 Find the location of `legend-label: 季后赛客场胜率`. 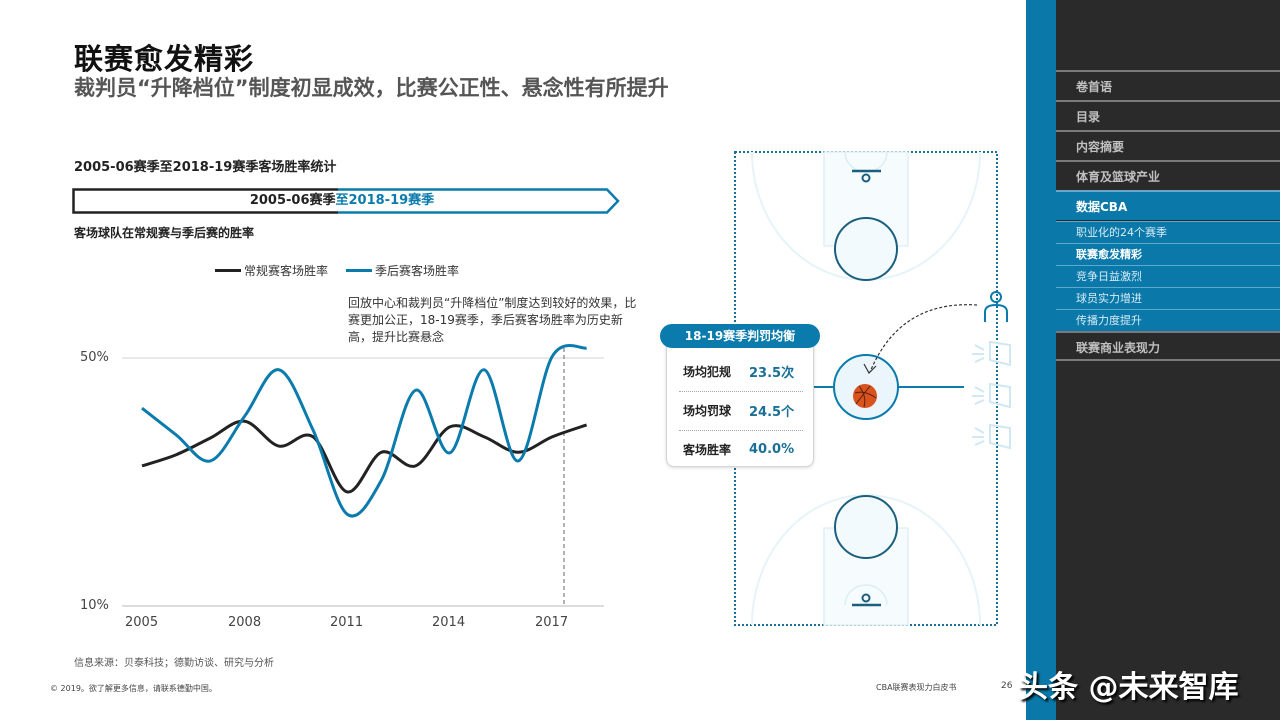

legend-label: 季后赛客场胜率 is located at coordinates (417, 271).